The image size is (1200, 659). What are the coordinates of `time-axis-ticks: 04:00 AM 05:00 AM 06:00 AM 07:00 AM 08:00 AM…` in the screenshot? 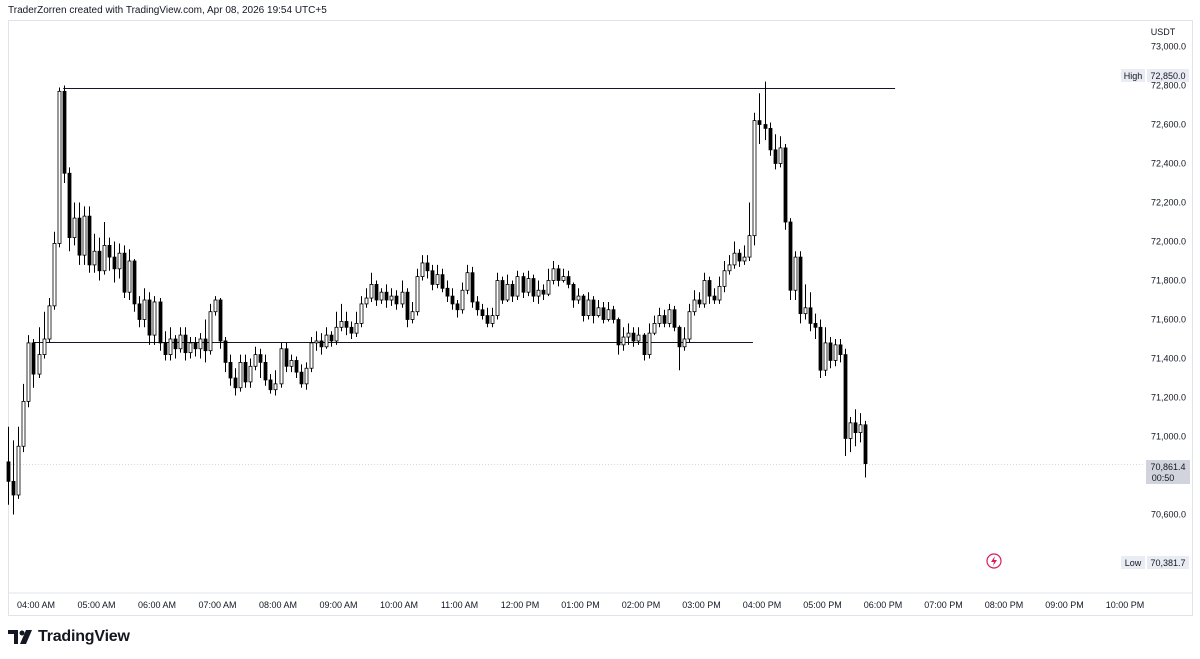 It's located at (600, 601).